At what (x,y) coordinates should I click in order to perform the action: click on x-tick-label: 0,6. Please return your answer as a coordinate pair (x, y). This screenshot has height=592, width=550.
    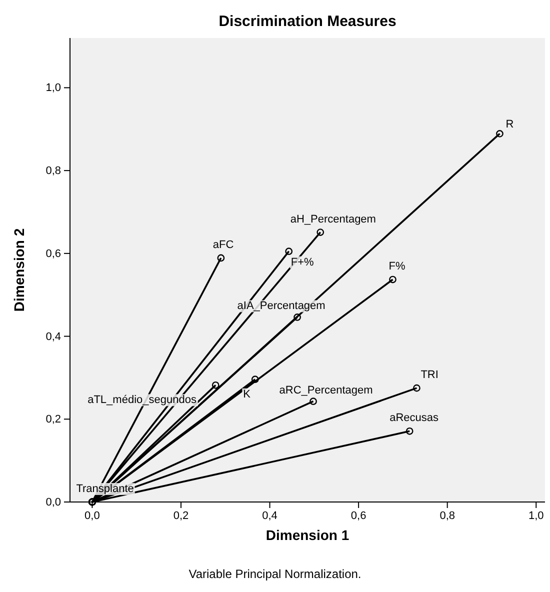
    Looking at the image, I should click on (358, 516).